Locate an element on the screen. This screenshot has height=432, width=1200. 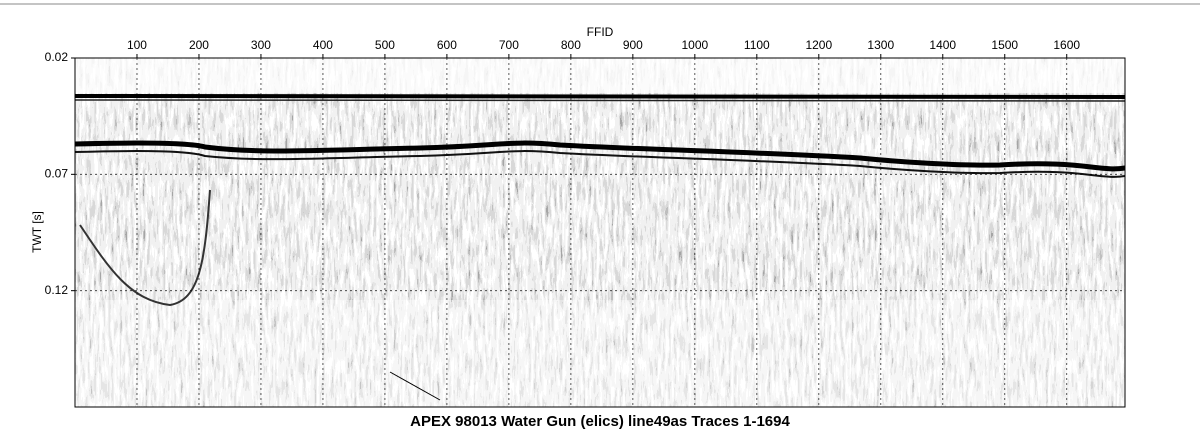
x-tick-label: 200 is located at coordinates (199, 45).